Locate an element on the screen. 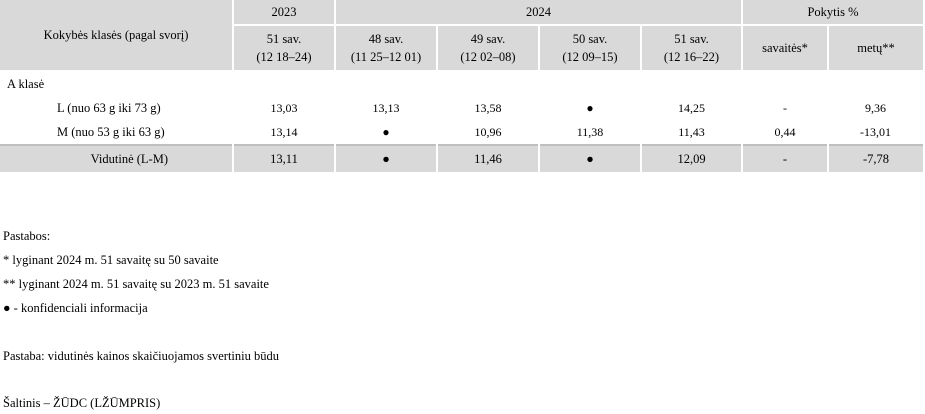 The width and height of the screenshot is (925, 414). week-range: (12 16–22) is located at coordinates (691, 57).